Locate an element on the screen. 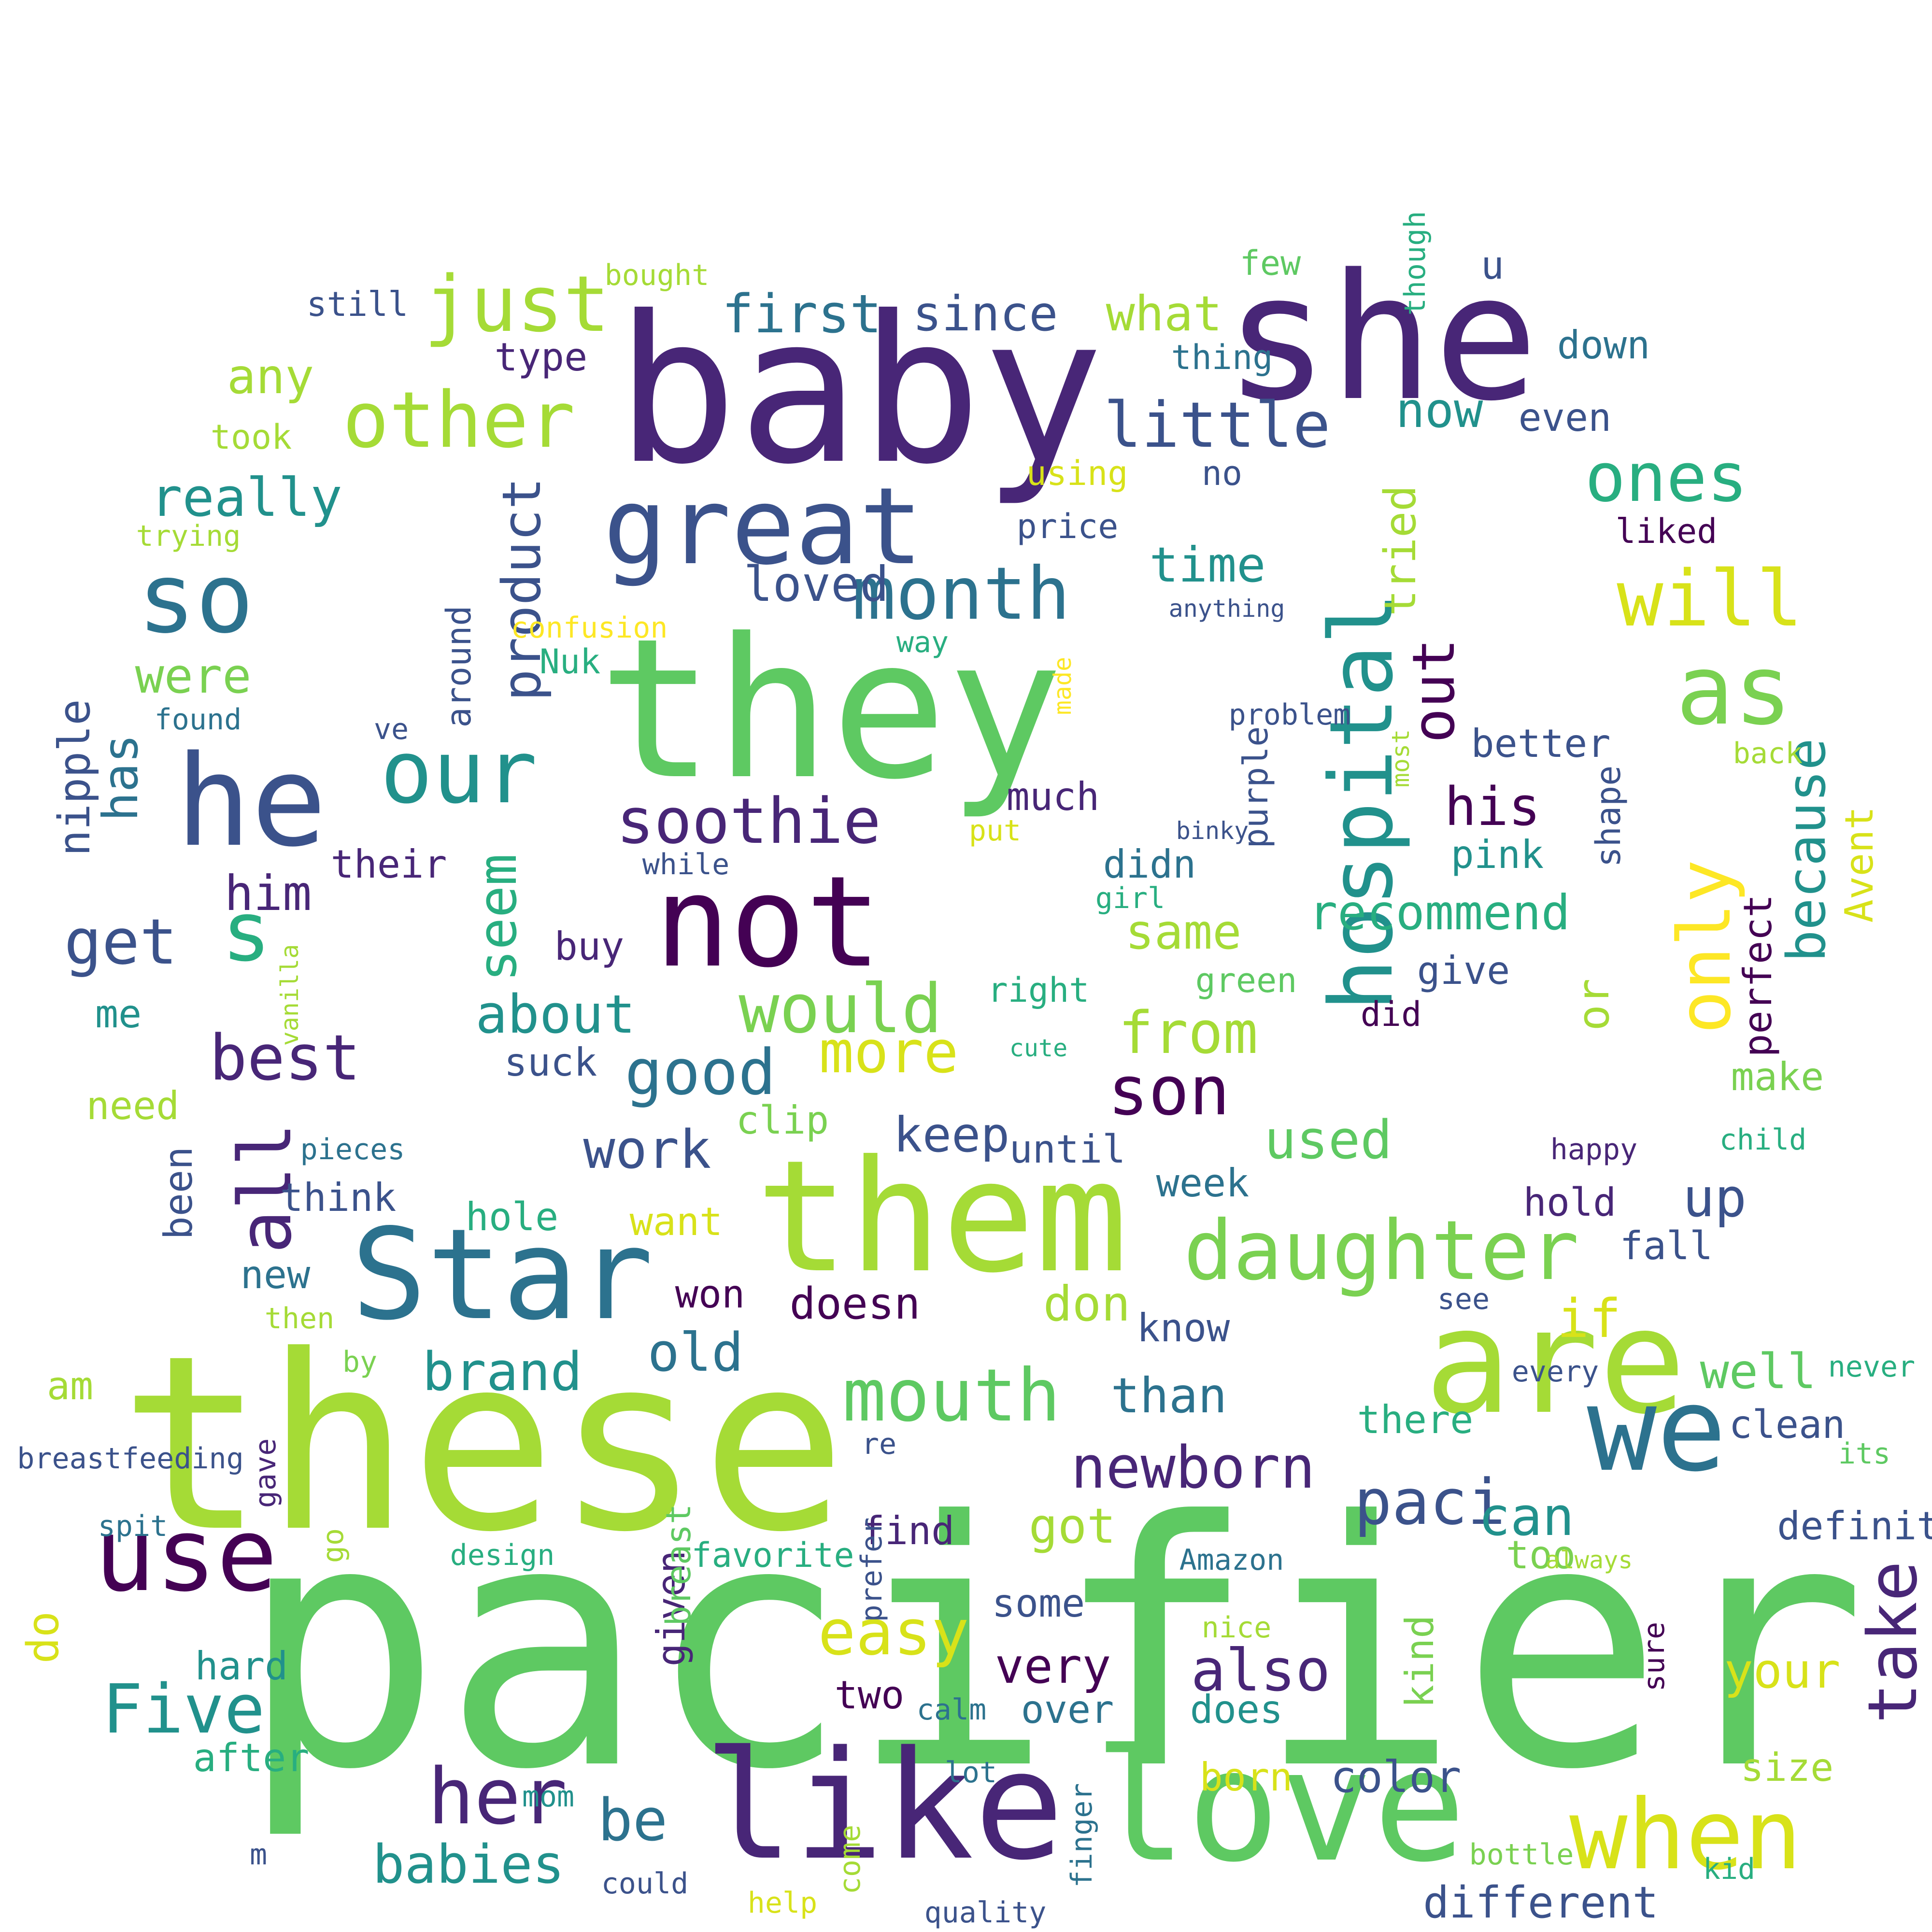  cloud-word: since is located at coordinates (985, 313).